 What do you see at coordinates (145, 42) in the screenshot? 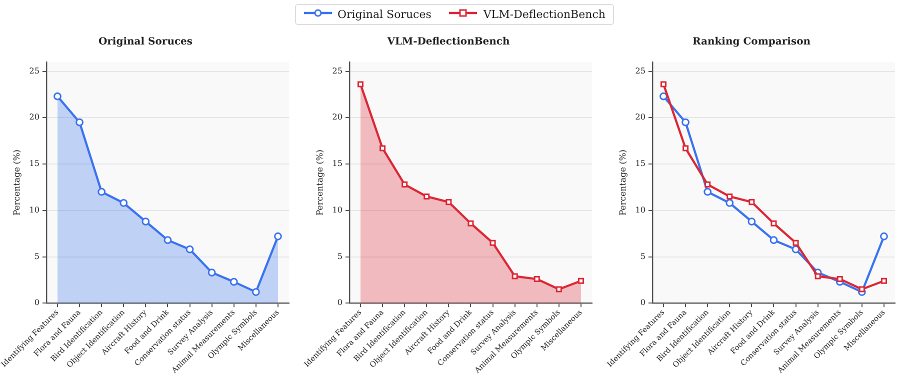
I see `chart-title: Original Soruces` at bounding box center [145, 42].